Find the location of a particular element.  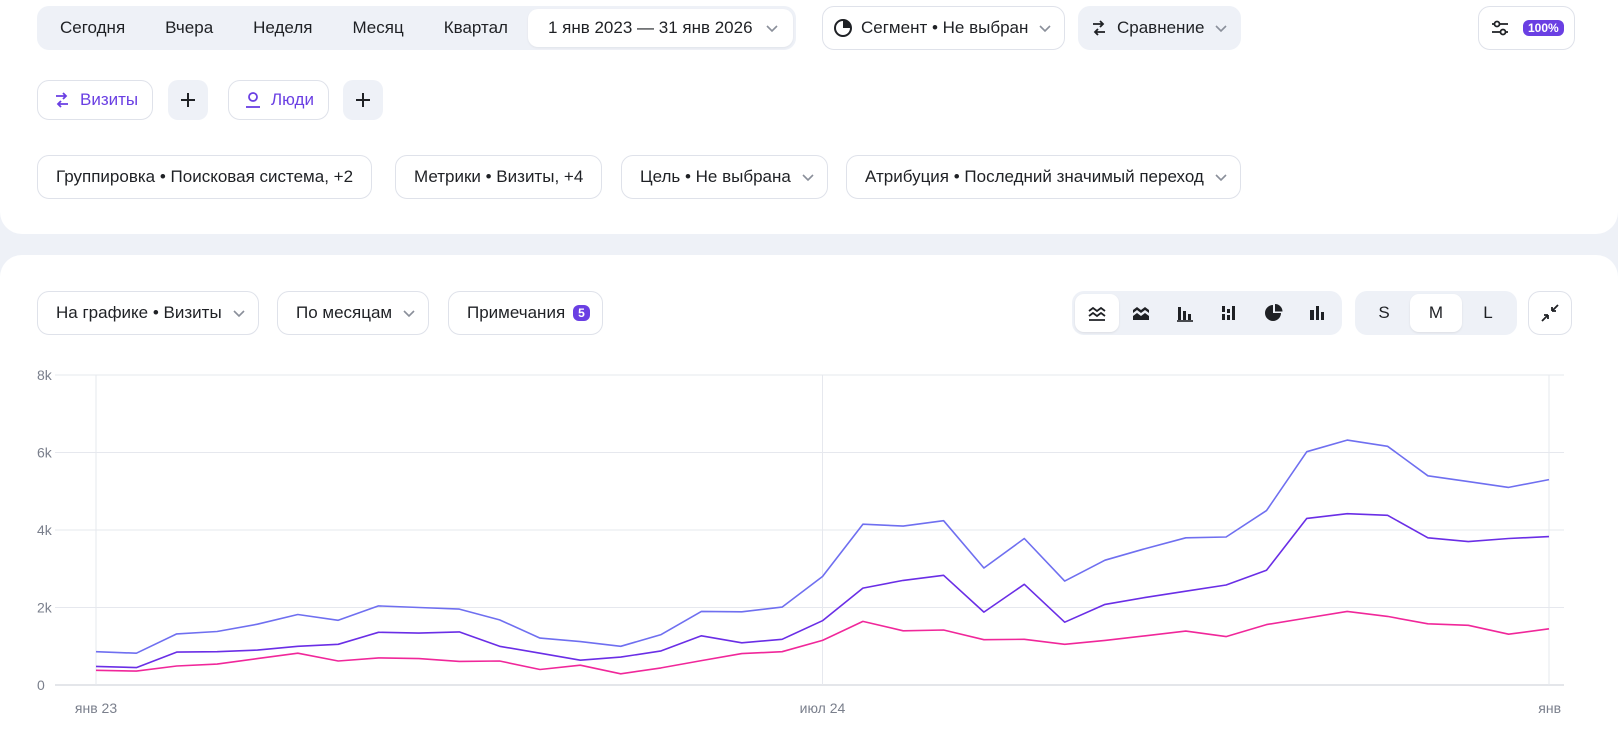

collapse-icon is located at coordinates (1550, 313).